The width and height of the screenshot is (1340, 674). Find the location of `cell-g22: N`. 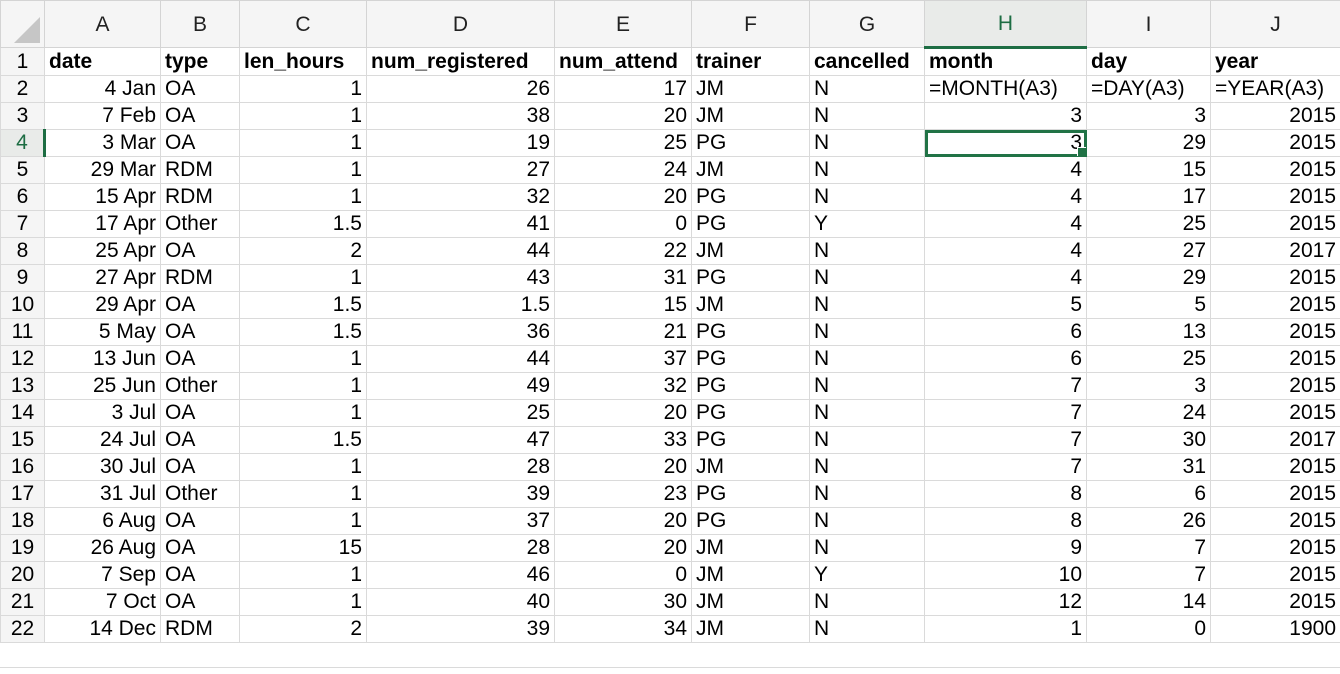

cell-g22: N is located at coordinates (867, 629).